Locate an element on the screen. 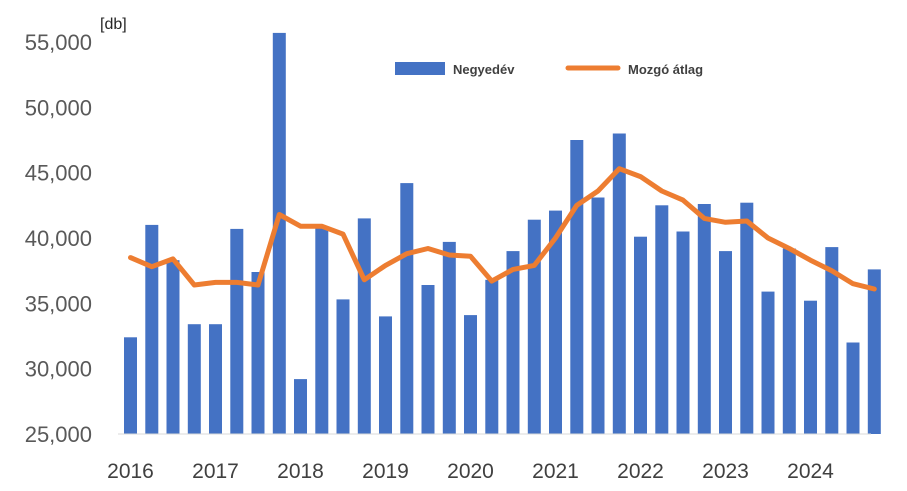 This screenshot has height=491, width=907. x-tick-label: 2016 is located at coordinates (130, 471).